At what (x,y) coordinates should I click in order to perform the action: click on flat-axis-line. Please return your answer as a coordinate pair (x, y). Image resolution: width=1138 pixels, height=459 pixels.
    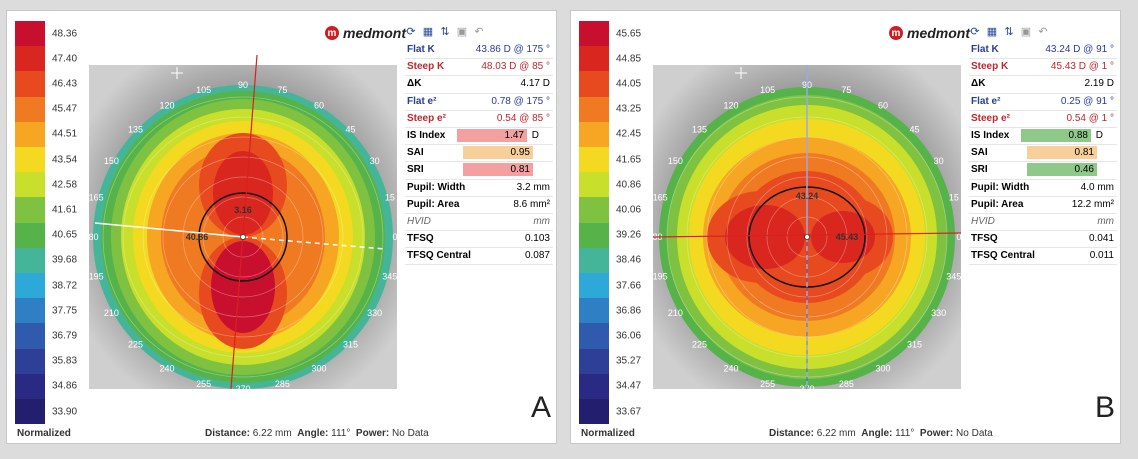
    Looking at the image, I should click on (314, 243).